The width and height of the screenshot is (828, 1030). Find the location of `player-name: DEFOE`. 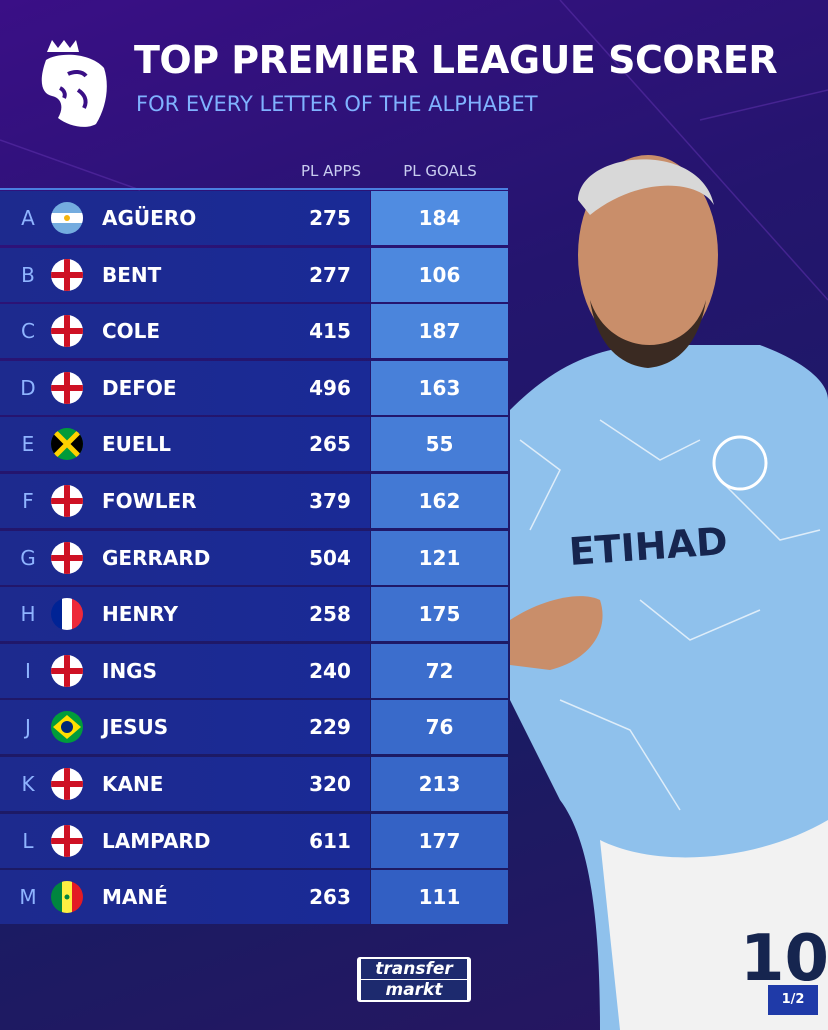

player-name: DEFOE is located at coordinates (139, 387).